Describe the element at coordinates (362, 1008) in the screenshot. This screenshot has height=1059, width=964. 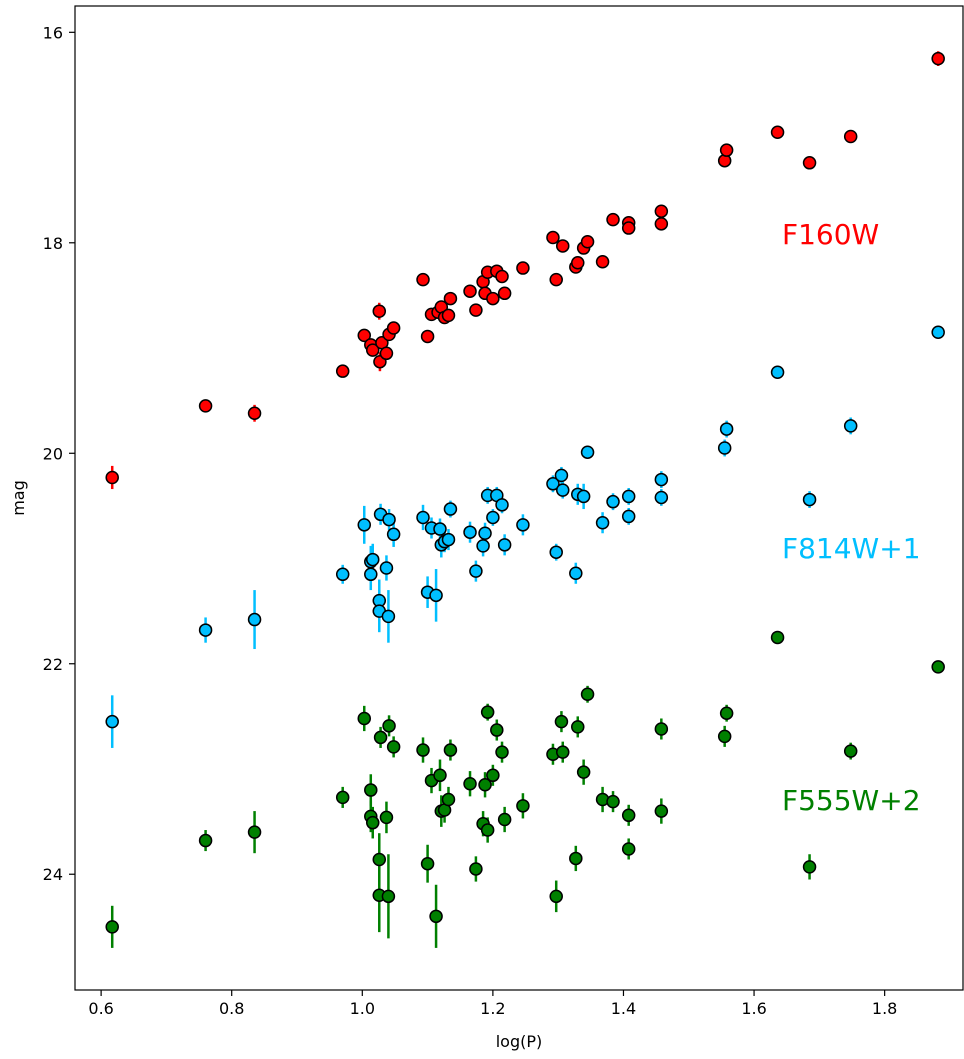
I see `x-tick-label: 1.0` at that location.